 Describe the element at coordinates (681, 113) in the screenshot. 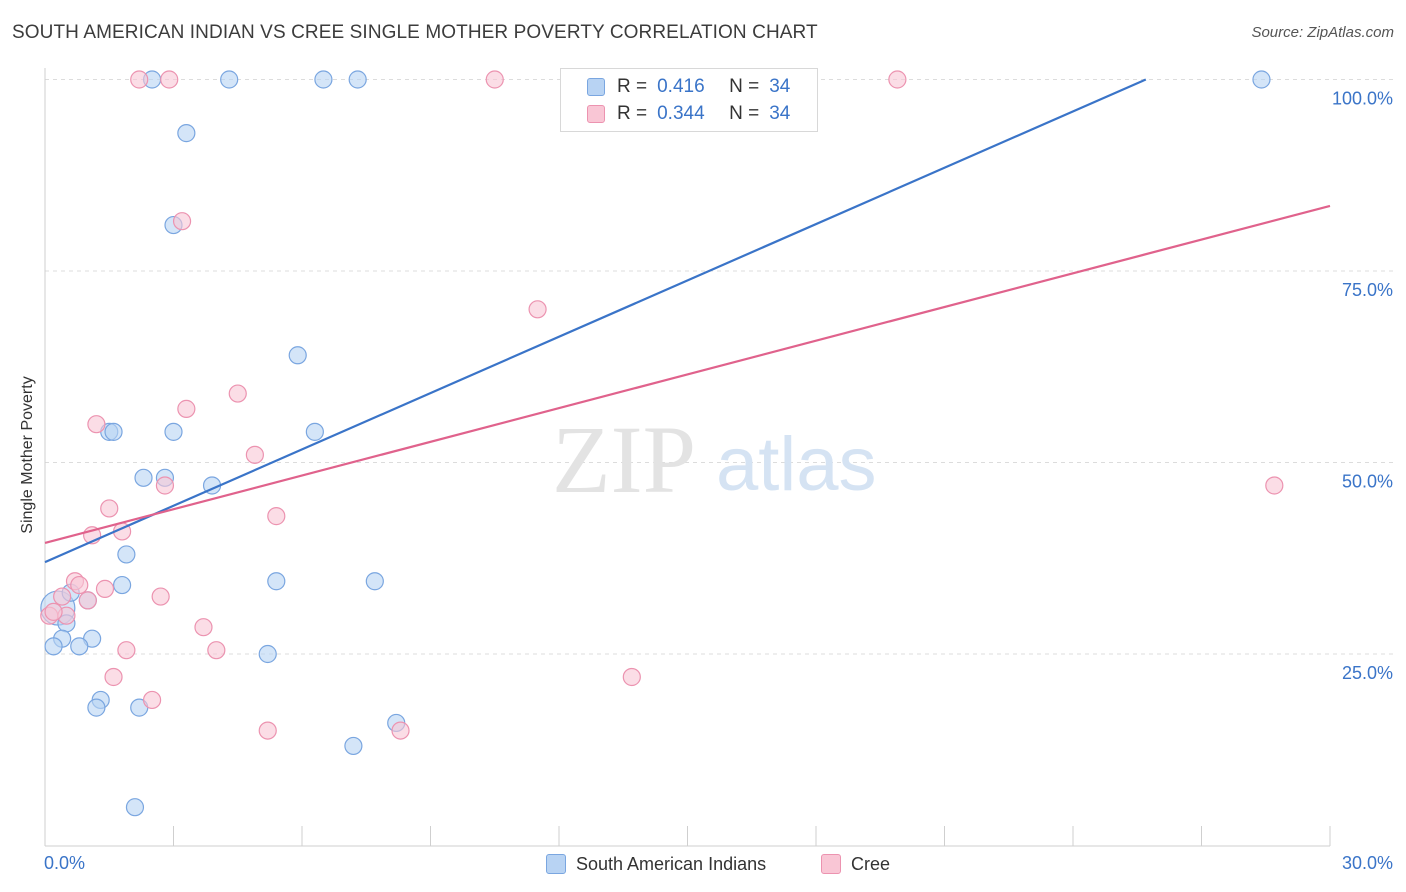

I see `r-value: 0.344` at that location.